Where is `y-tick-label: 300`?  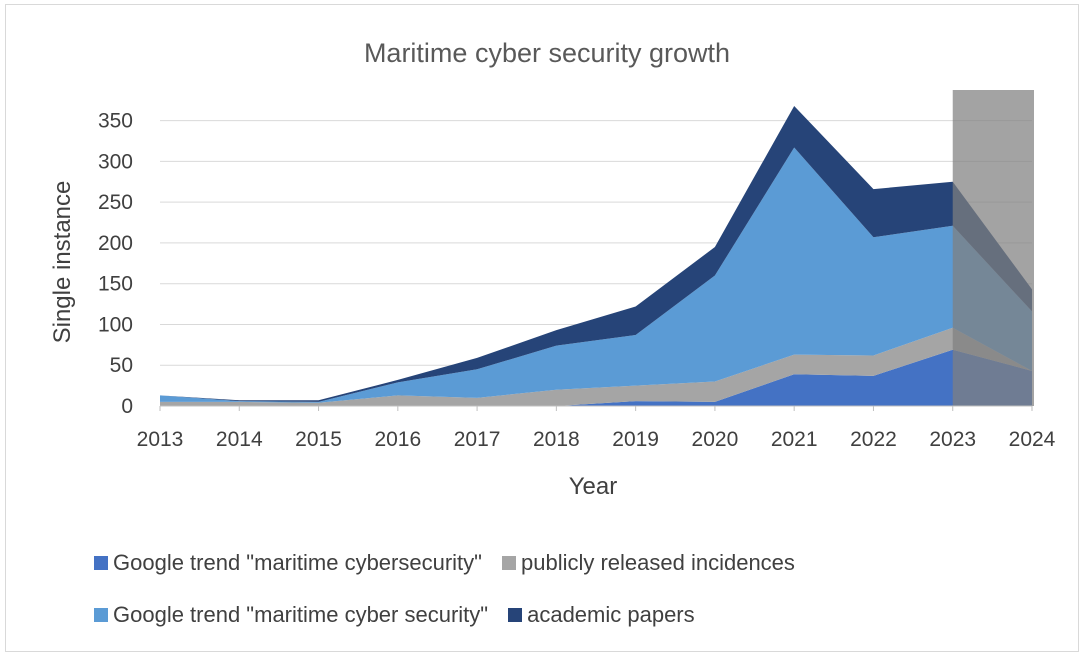
y-tick-label: 300 is located at coordinates (115, 161).